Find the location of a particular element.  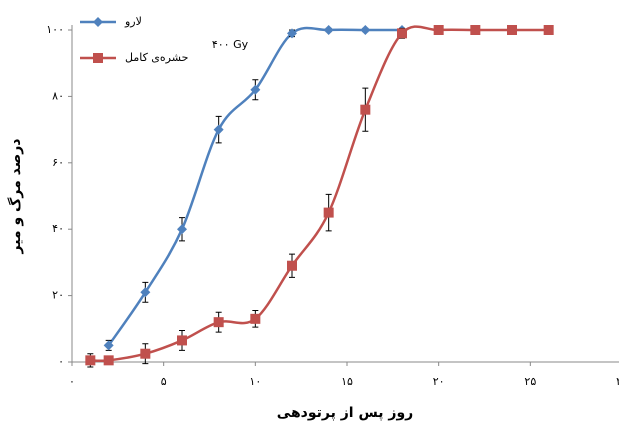

y-tick-label: ۸۰ is located at coordinates (58, 95).